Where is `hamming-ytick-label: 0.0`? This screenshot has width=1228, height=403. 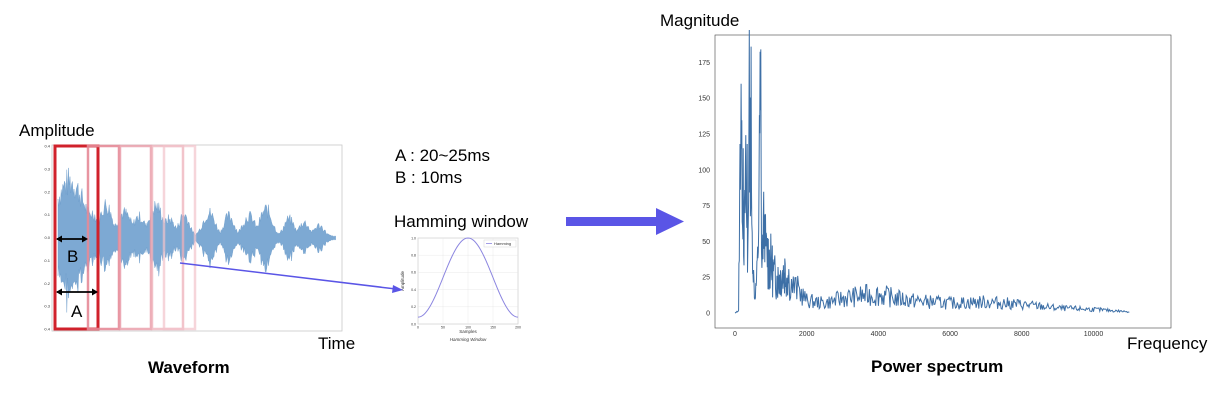
hamming-ytick-label: 0.0 is located at coordinates (413, 324).